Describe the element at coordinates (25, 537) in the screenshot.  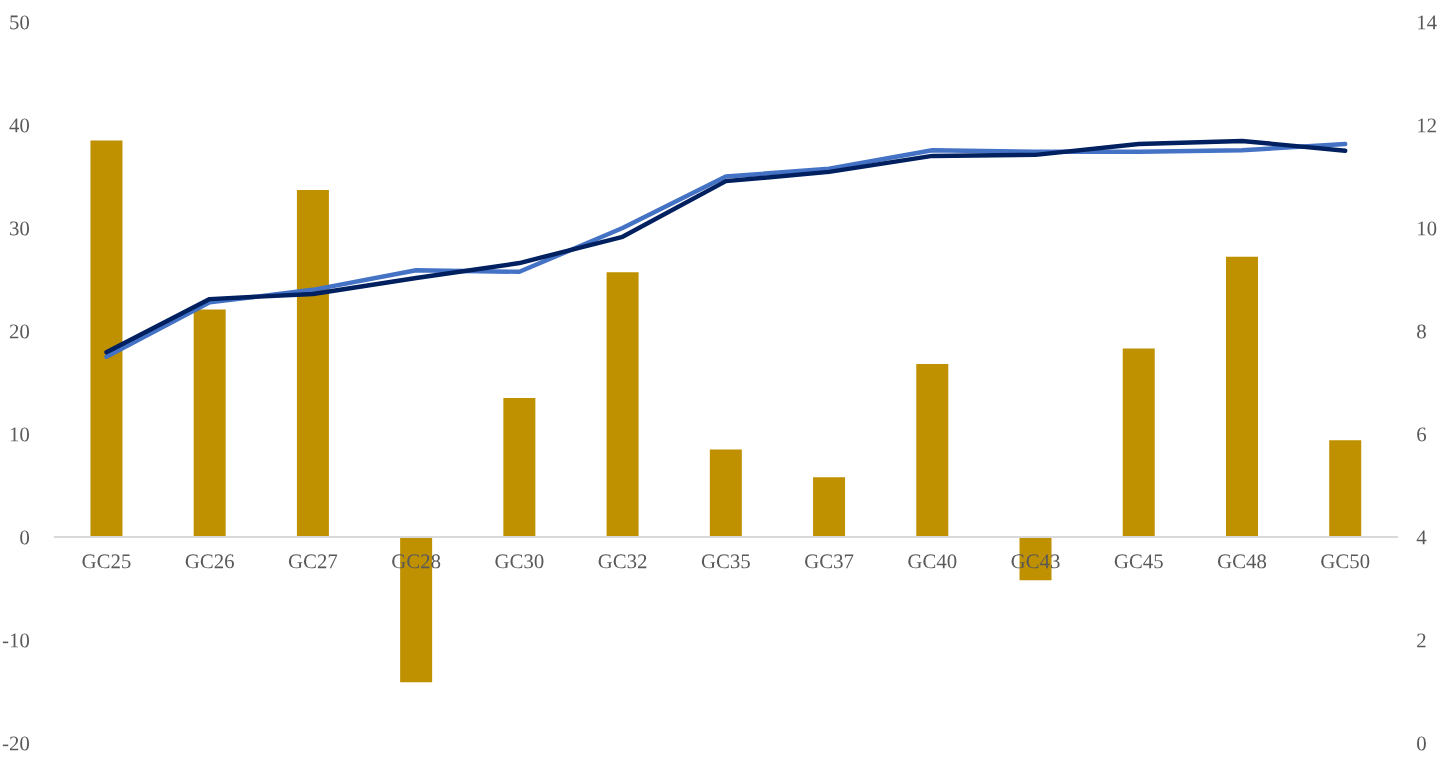
I see `y-tick-label: 0` at that location.